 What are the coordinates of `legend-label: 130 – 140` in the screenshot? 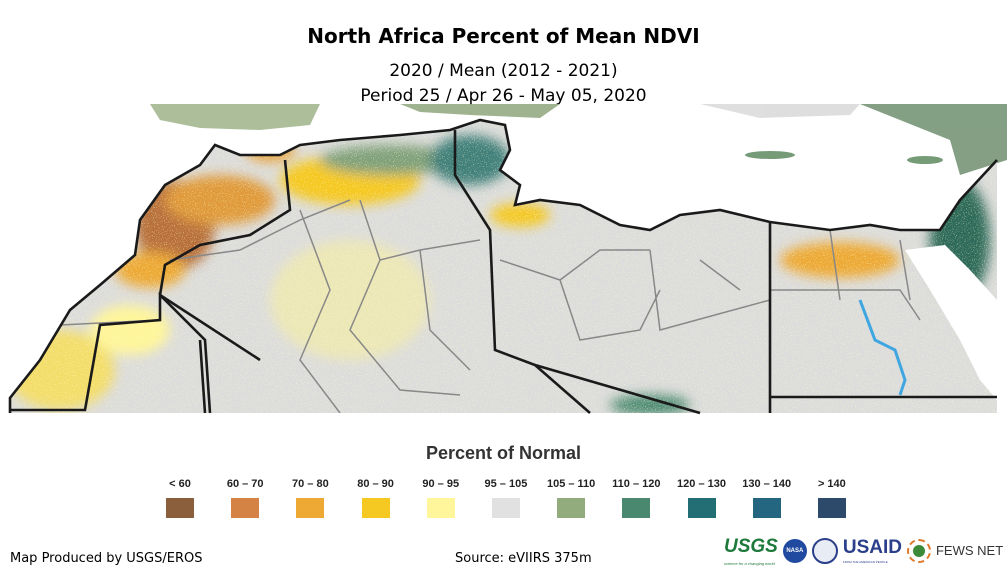 It's located at (767, 484).